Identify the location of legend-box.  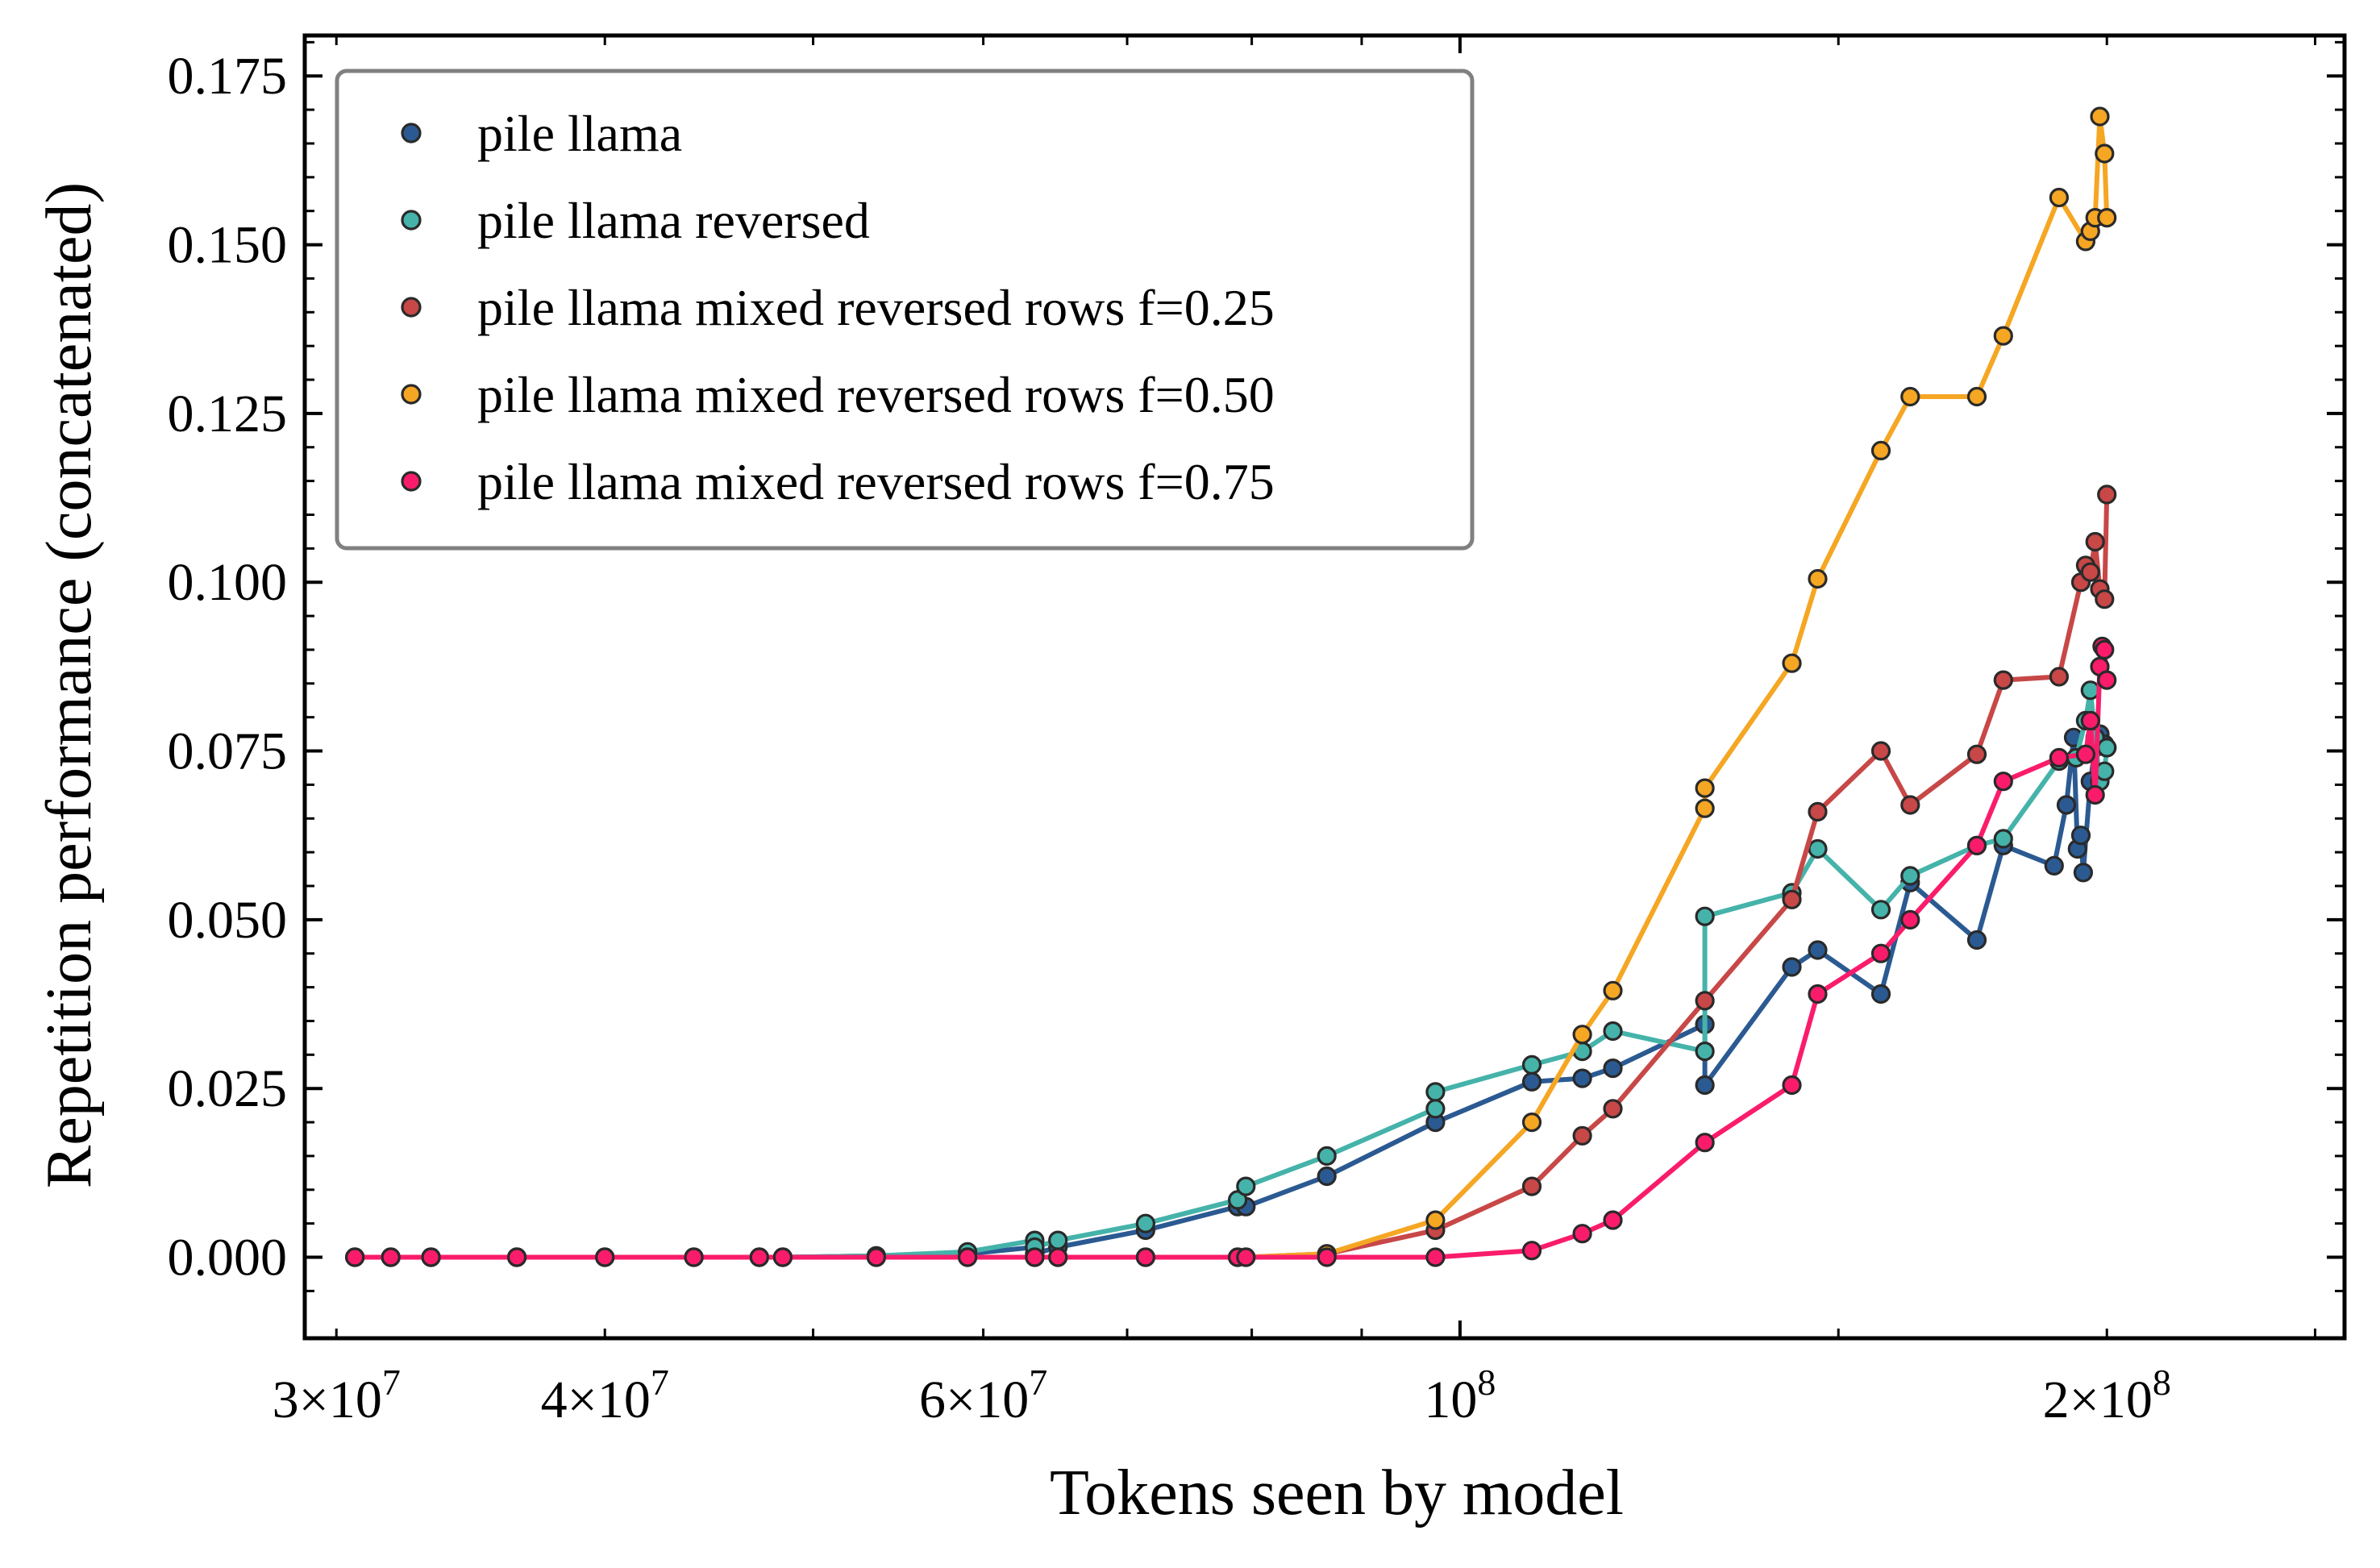
(905, 310).